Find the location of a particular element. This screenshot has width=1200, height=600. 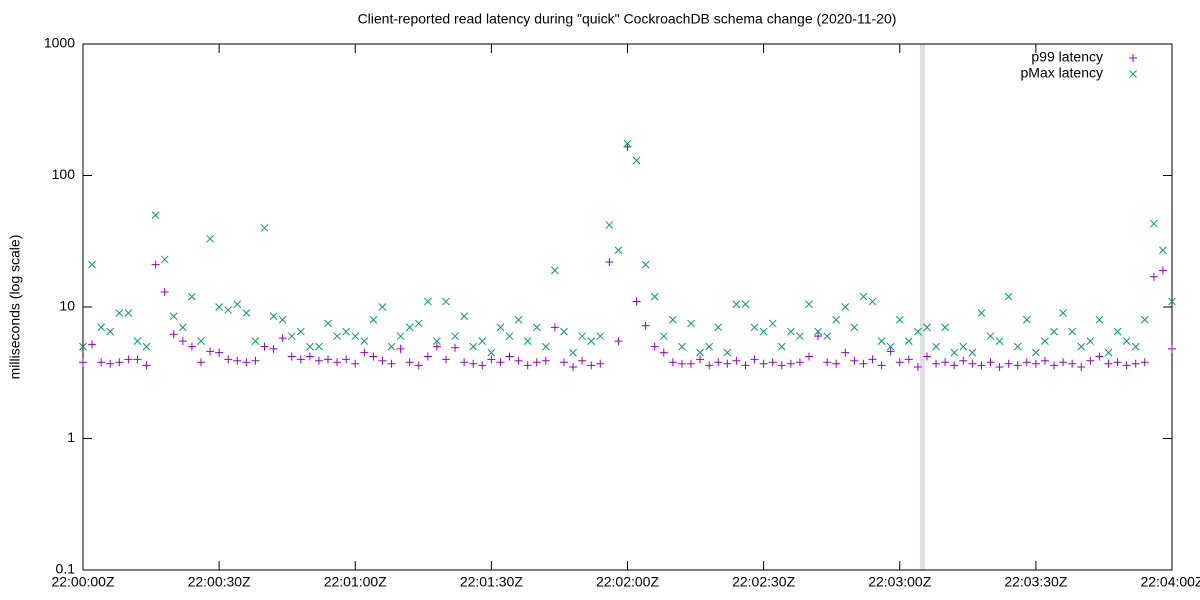

y-tick-label: 1 is located at coordinates (71, 437).